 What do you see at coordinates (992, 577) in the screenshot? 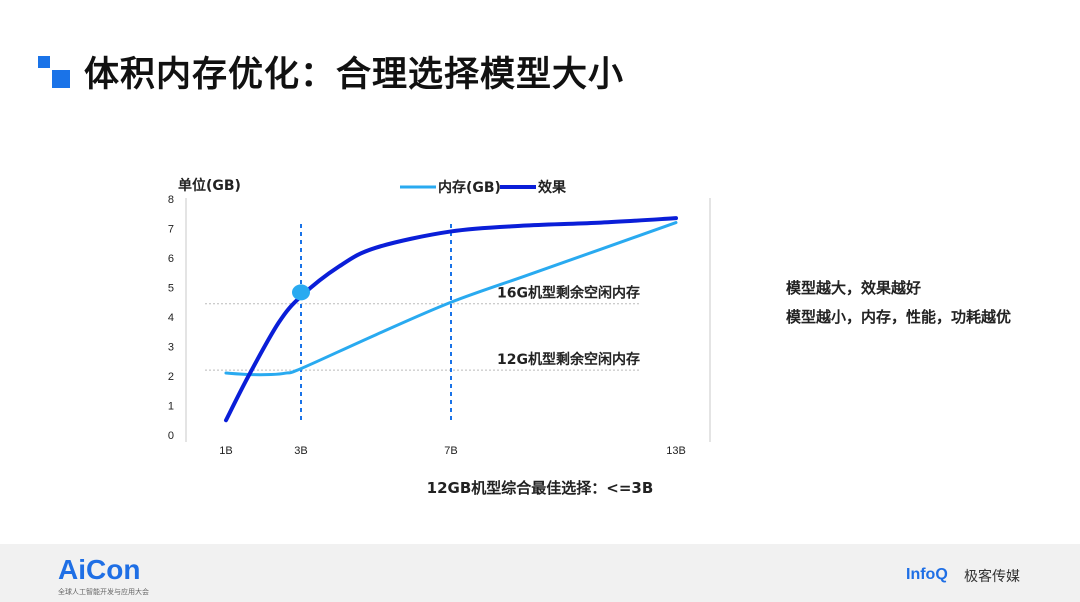
I see `jike-logo: 极客传媒` at bounding box center [992, 577].